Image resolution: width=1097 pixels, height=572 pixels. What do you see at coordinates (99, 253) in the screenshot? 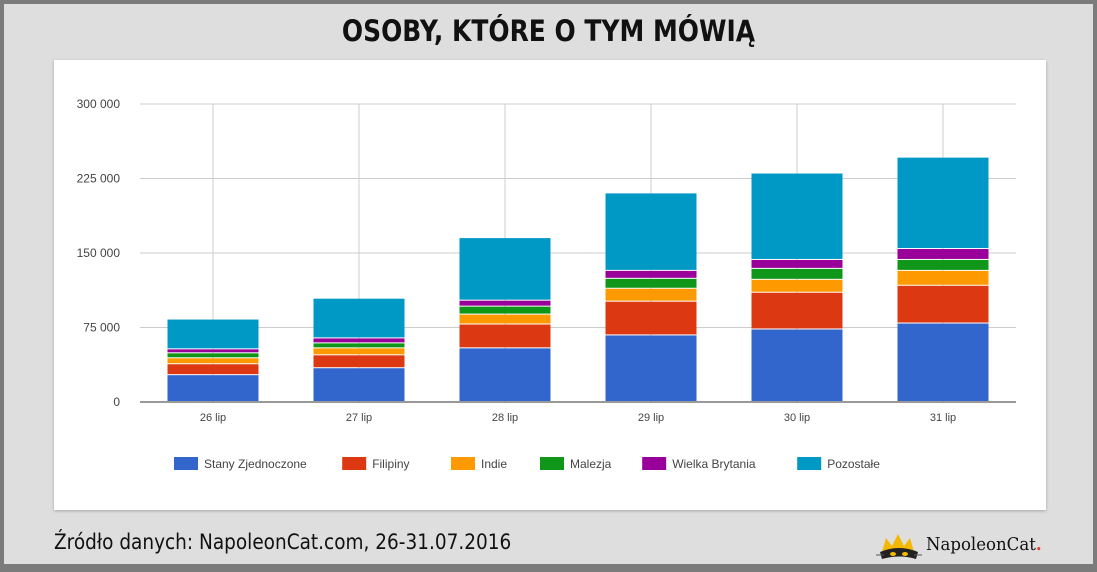
I see `y-tick-label: 150 000` at bounding box center [99, 253].